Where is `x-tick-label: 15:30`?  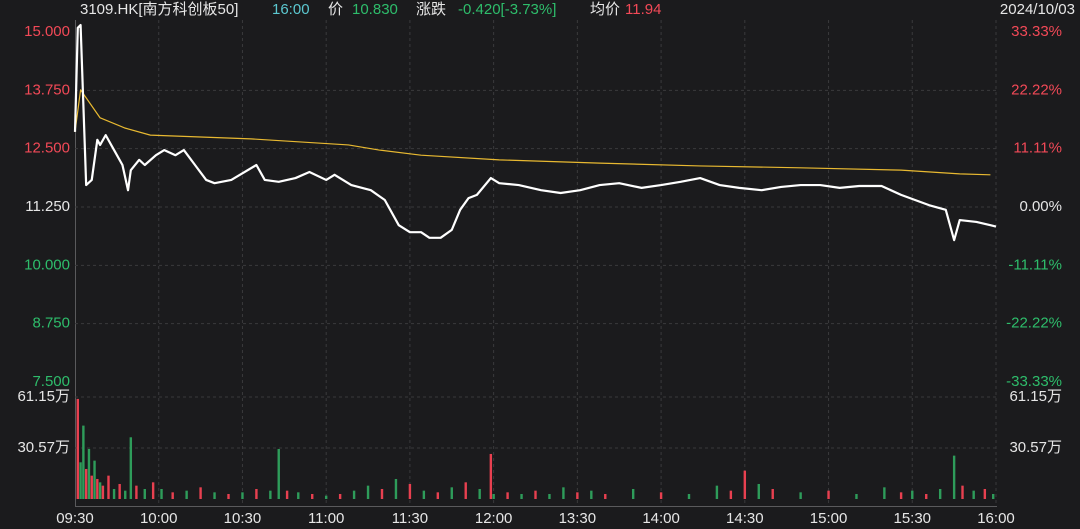 x-tick-label: 15:30 is located at coordinates (912, 518).